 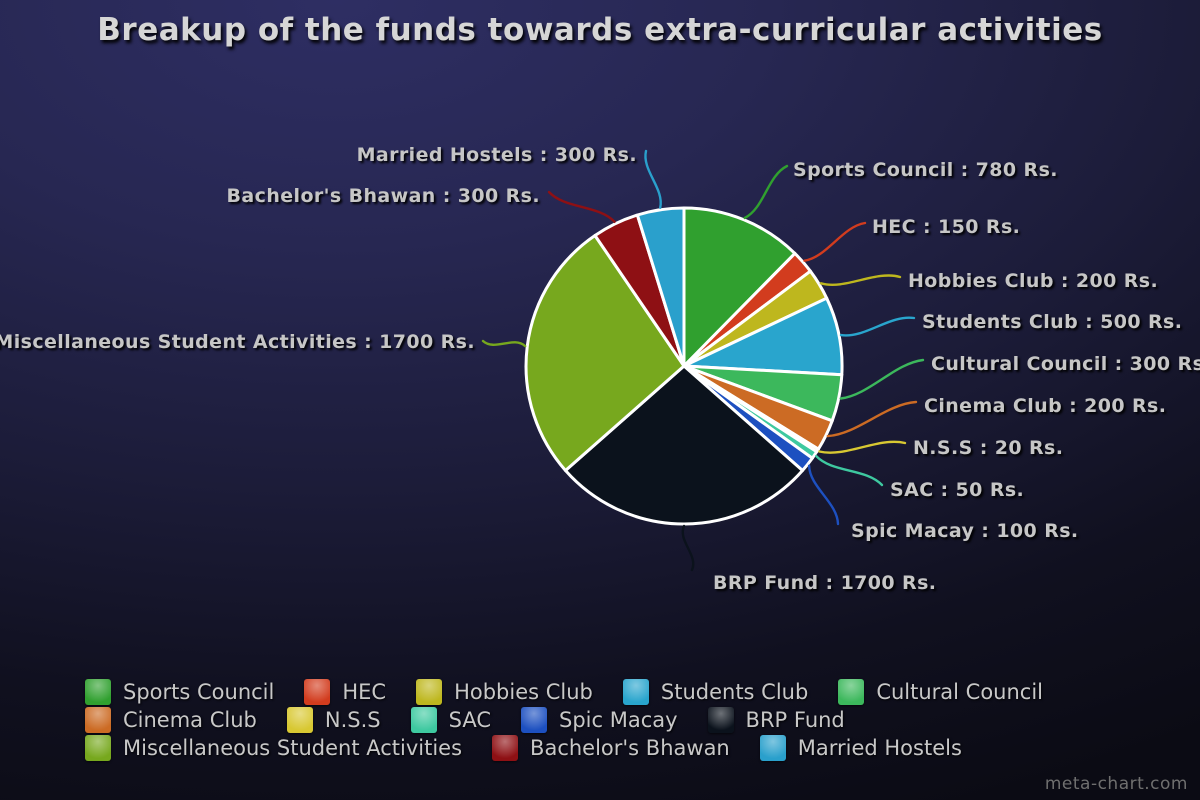 I want to click on leader-line-brp-fund, so click(x=688, y=548).